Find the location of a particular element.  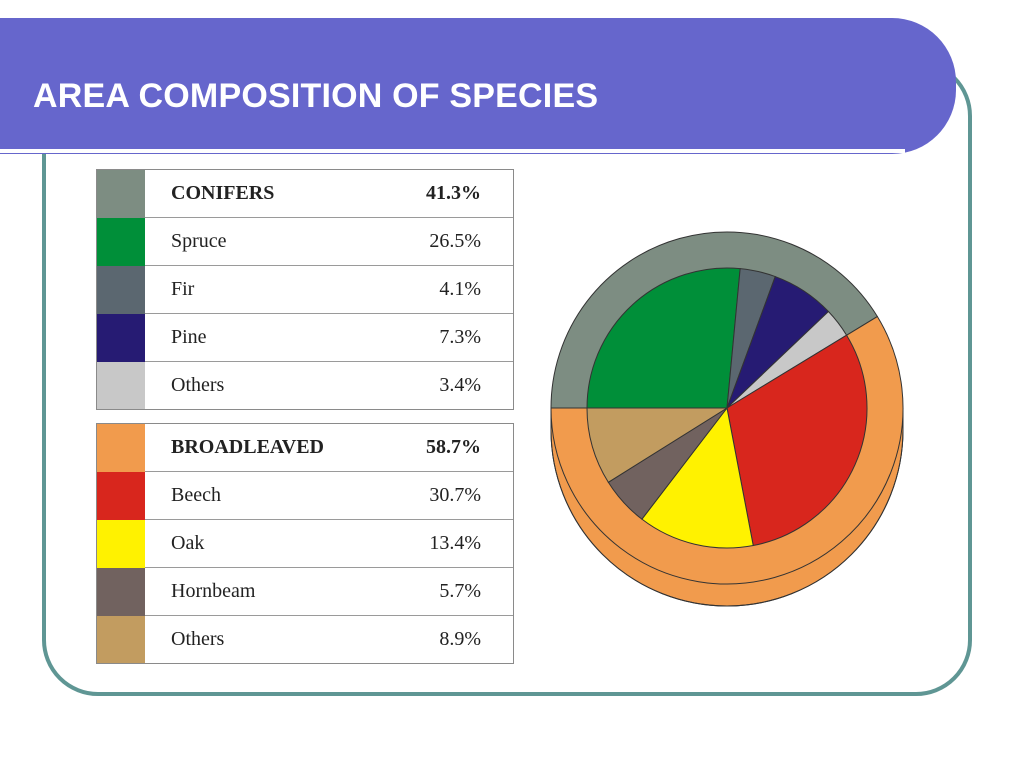

legend-row-spruce: Spruce 26.5% is located at coordinates (305, 241).